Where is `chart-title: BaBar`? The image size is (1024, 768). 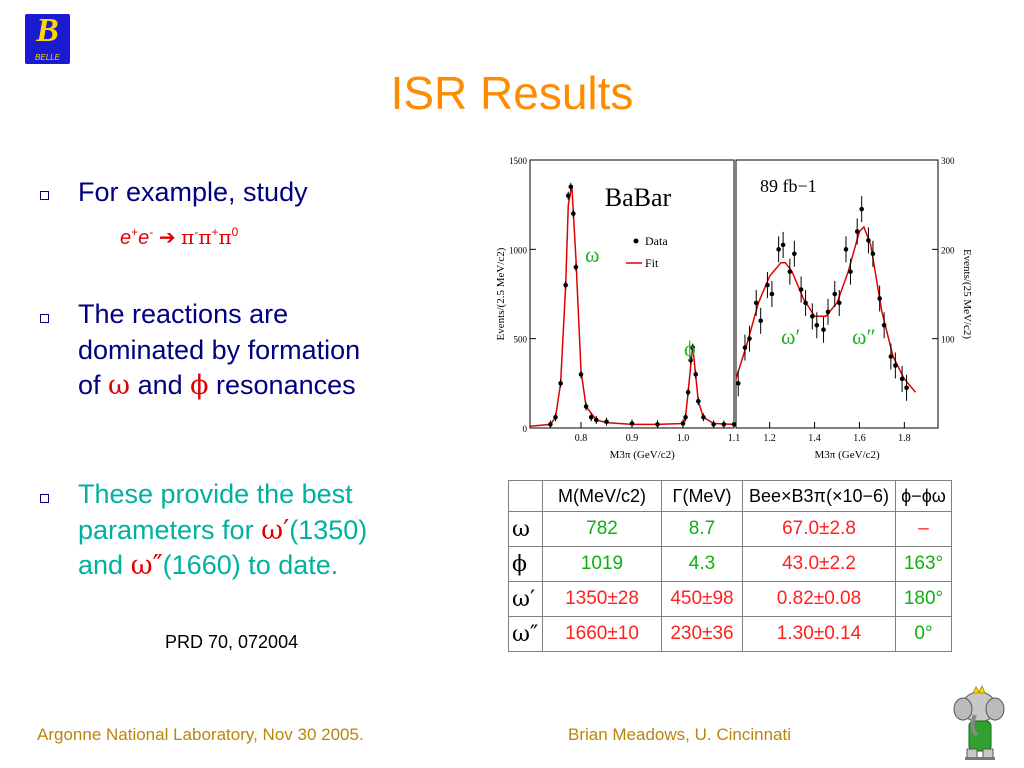 chart-title: BaBar is located at coordinates (638, 197).